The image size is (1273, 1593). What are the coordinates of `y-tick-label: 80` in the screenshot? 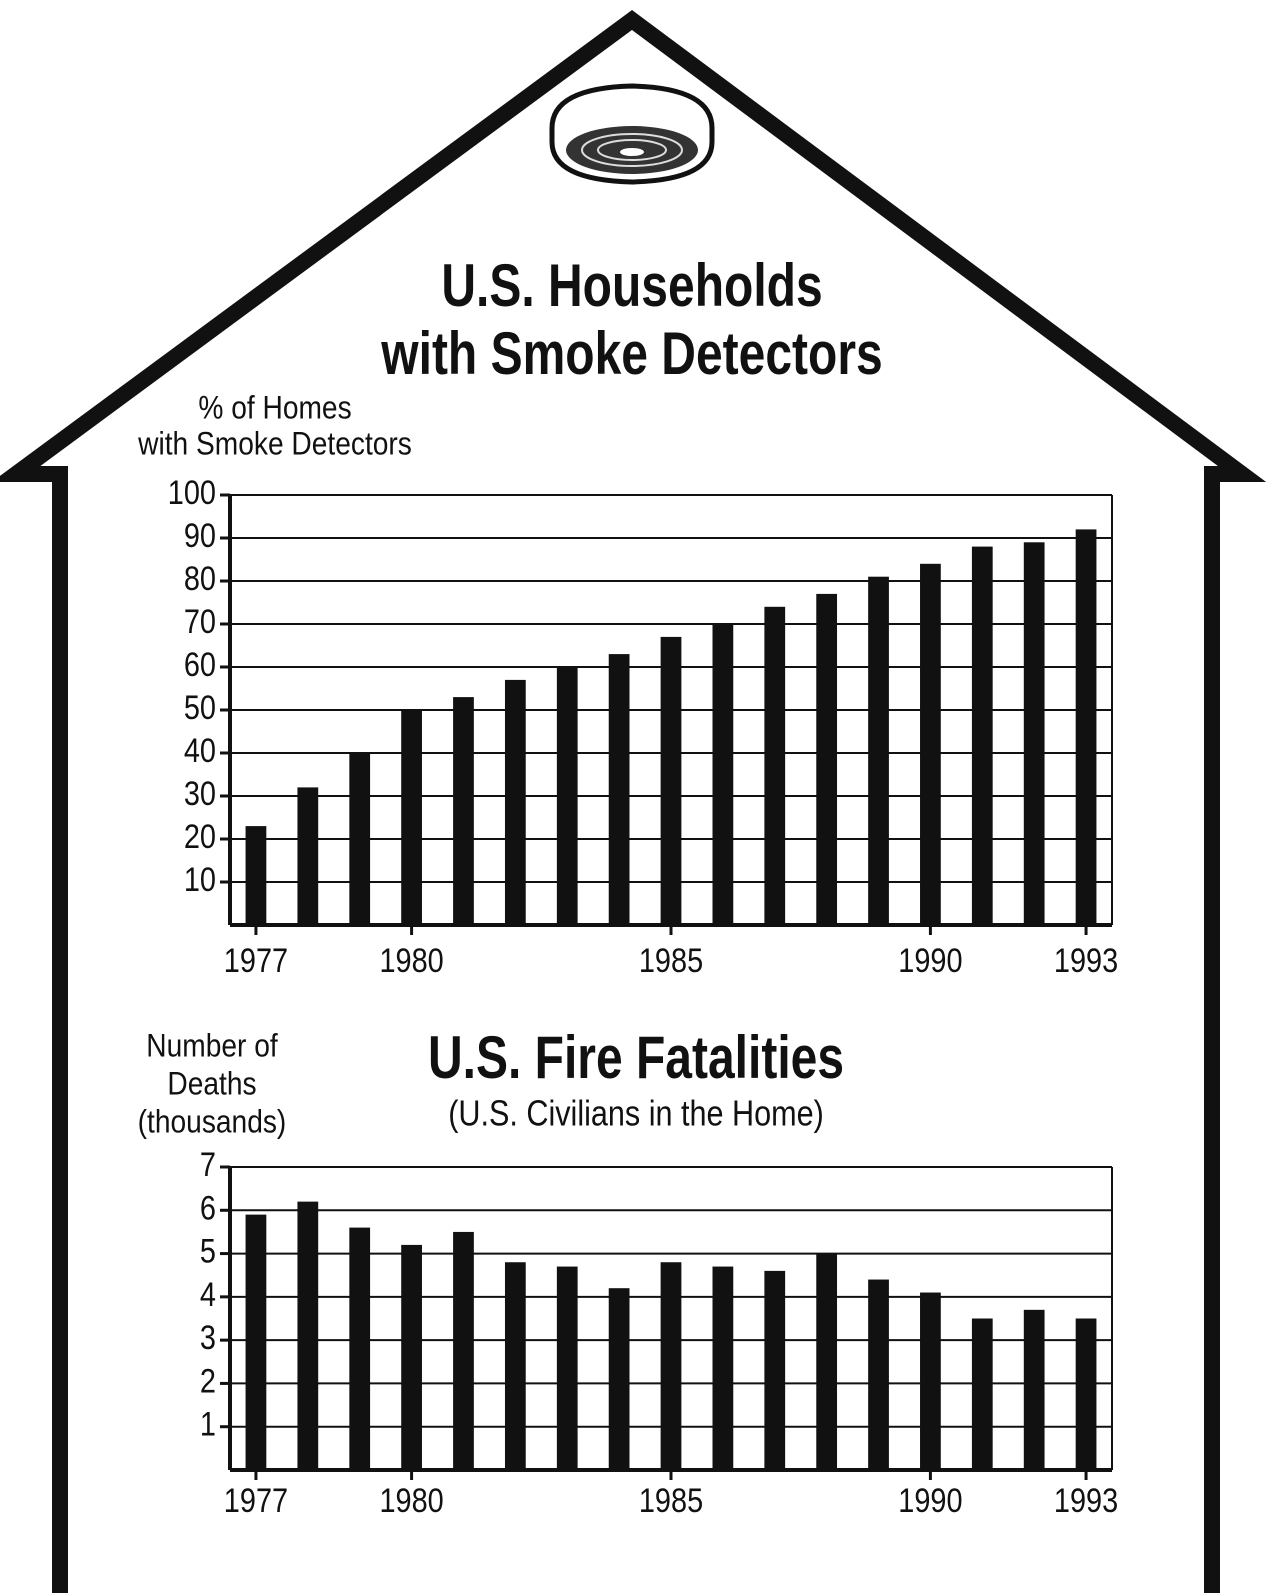 It's located at (200, 578).